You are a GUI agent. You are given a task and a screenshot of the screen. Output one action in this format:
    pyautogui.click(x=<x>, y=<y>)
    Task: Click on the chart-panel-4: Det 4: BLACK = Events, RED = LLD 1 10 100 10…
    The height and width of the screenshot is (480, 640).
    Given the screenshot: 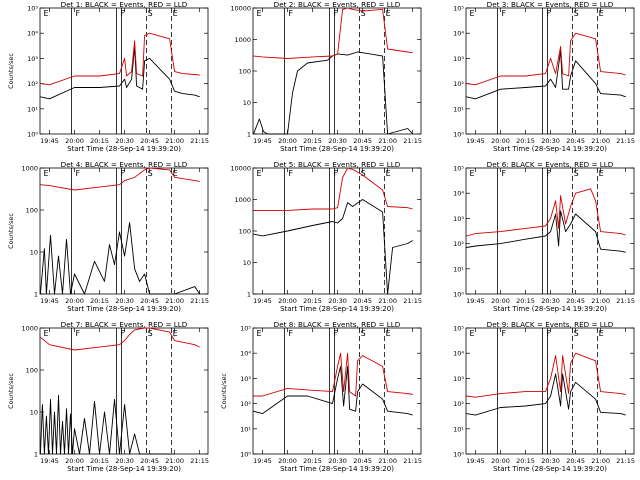 What is the action you would take?
    pyautogui.click(x=108, y=236)
    